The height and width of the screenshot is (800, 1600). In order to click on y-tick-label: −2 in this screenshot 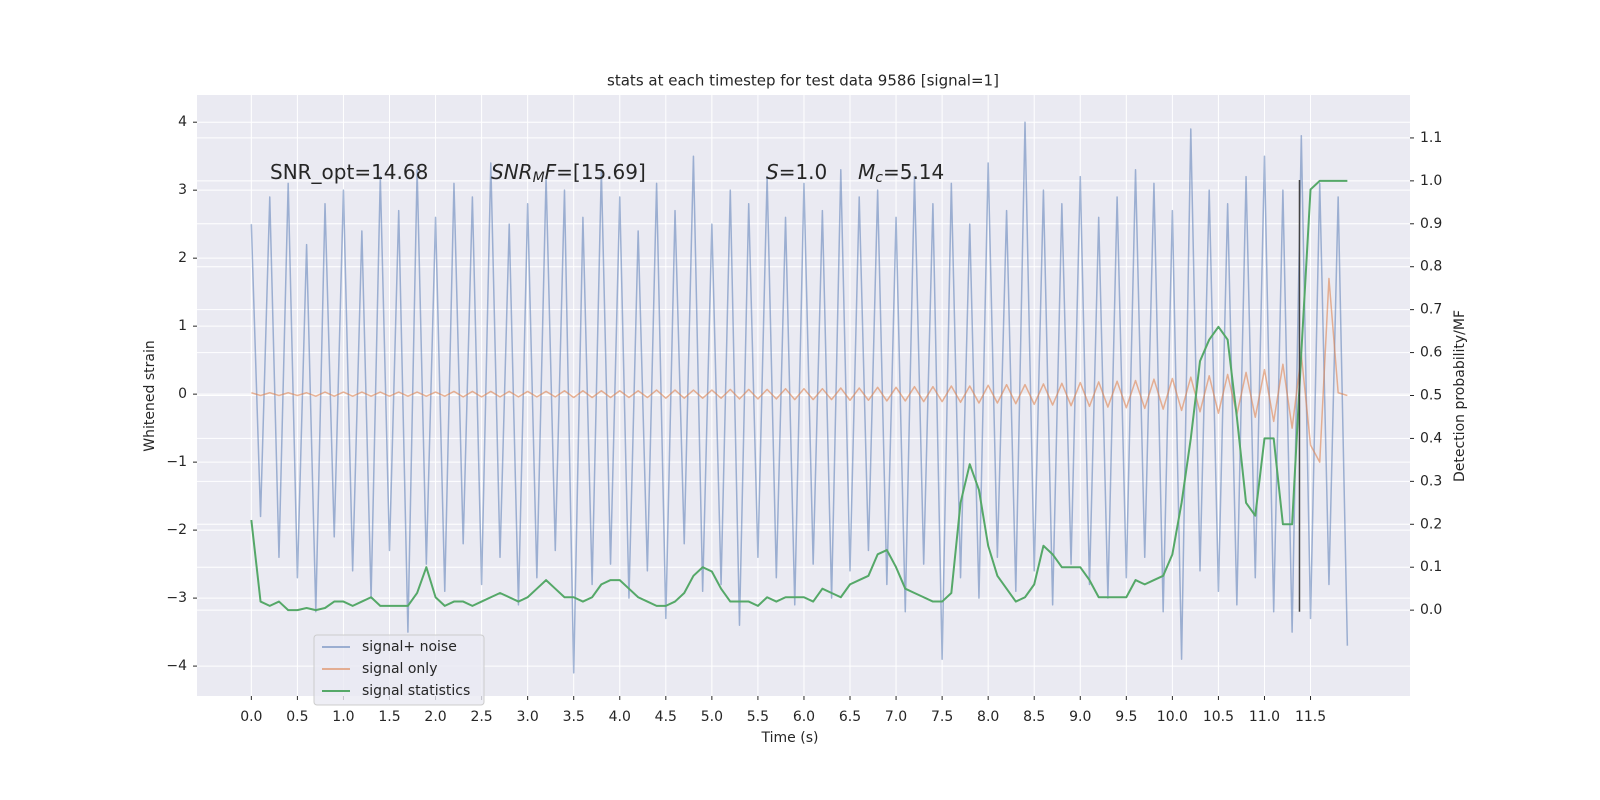, I will do `click(176, 530)`.